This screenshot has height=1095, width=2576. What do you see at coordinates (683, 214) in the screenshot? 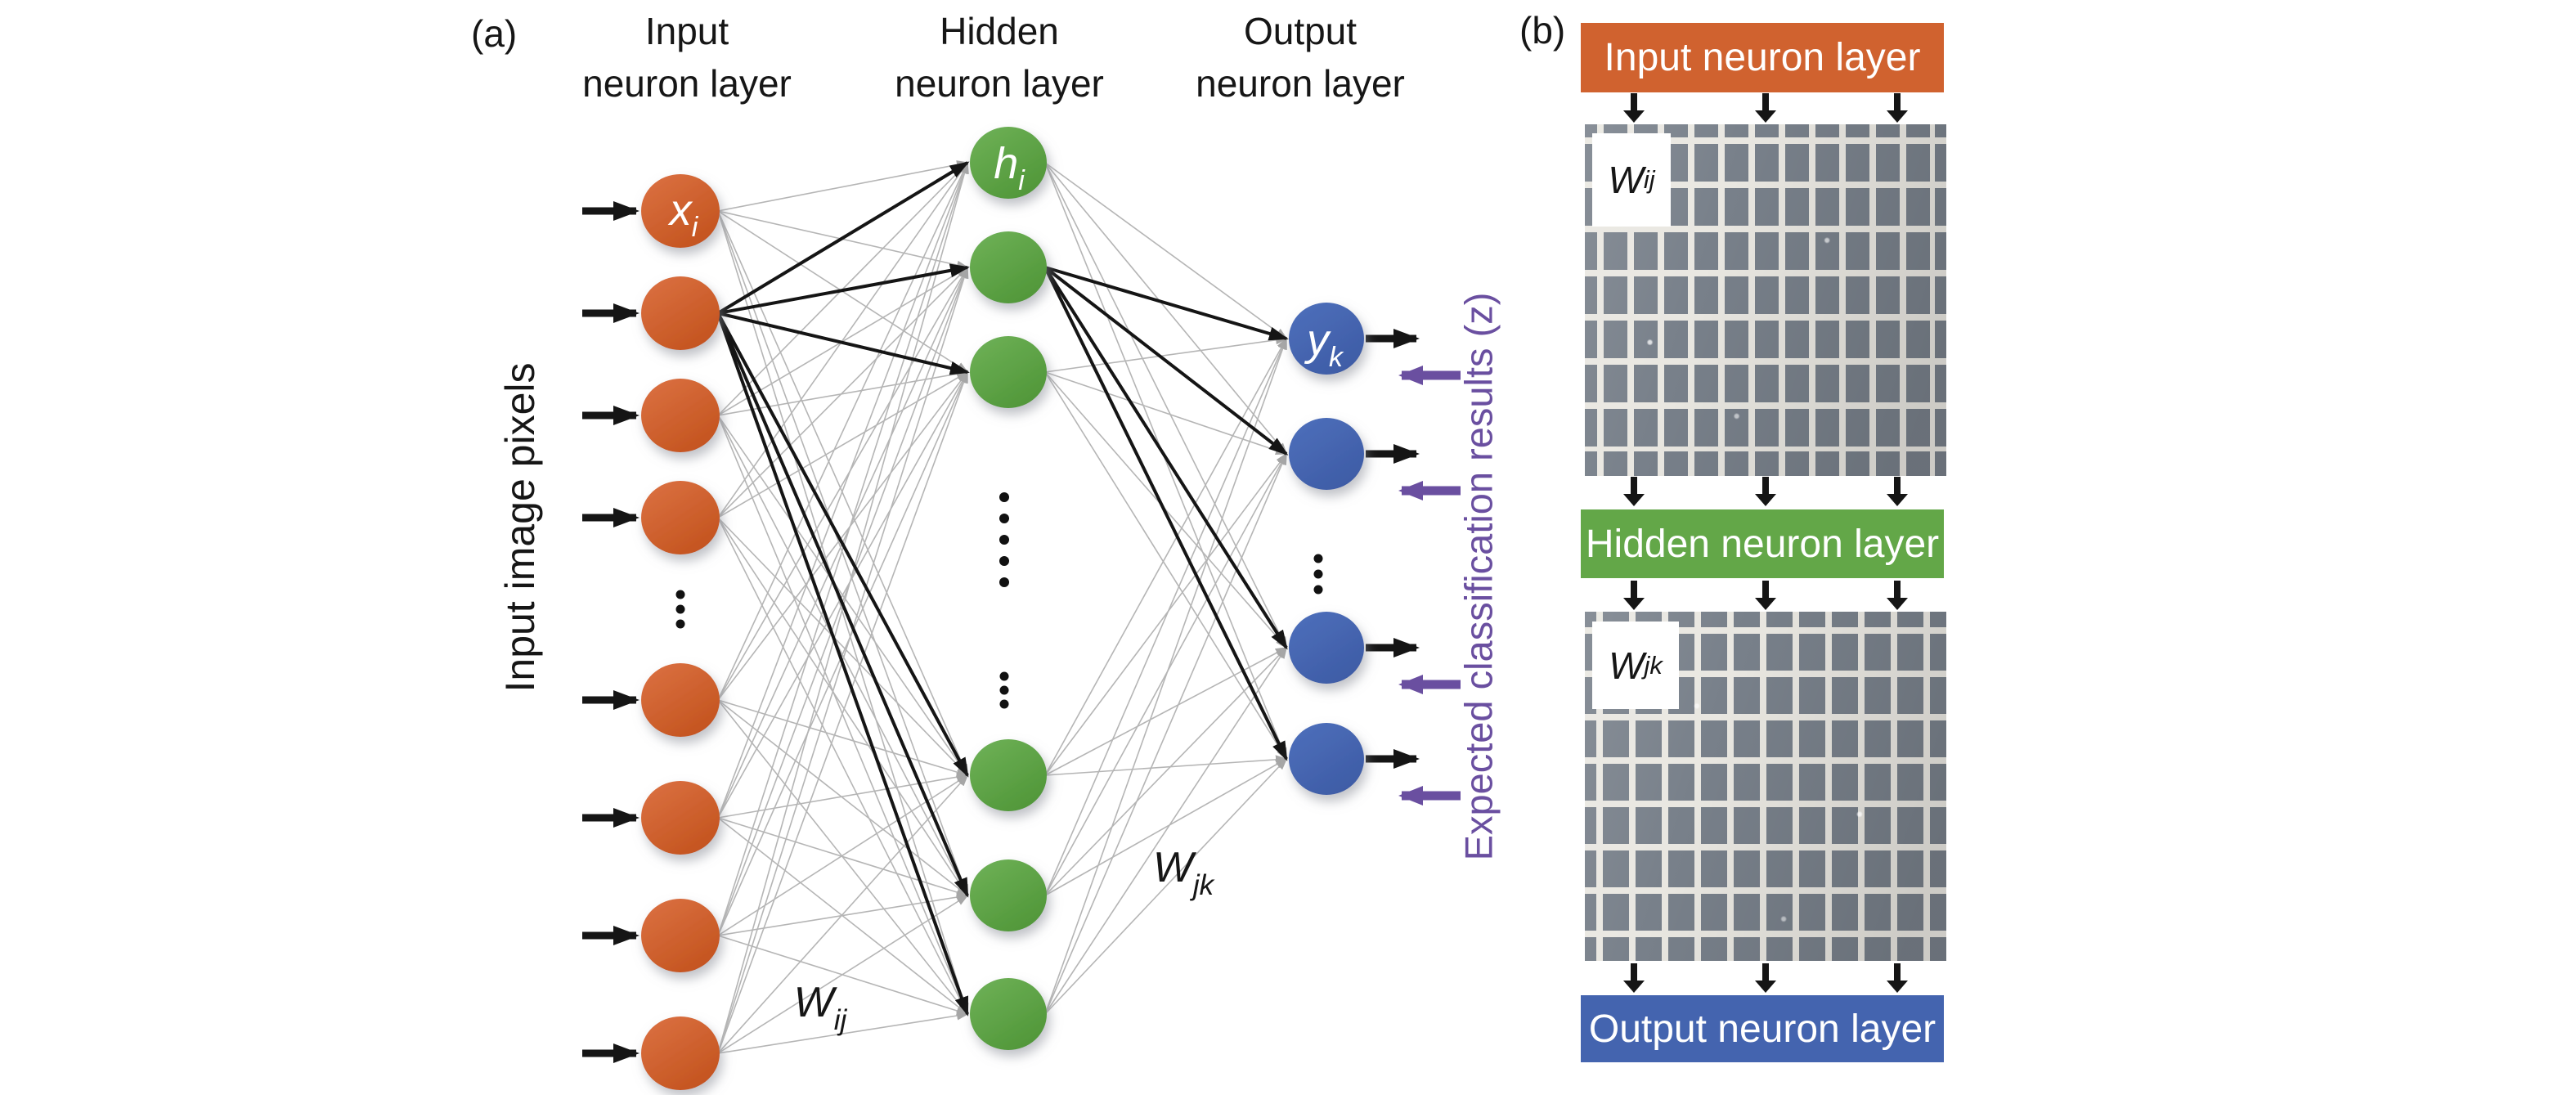
I see `input-neuron-label: xi` at bounding box center [683, 214].